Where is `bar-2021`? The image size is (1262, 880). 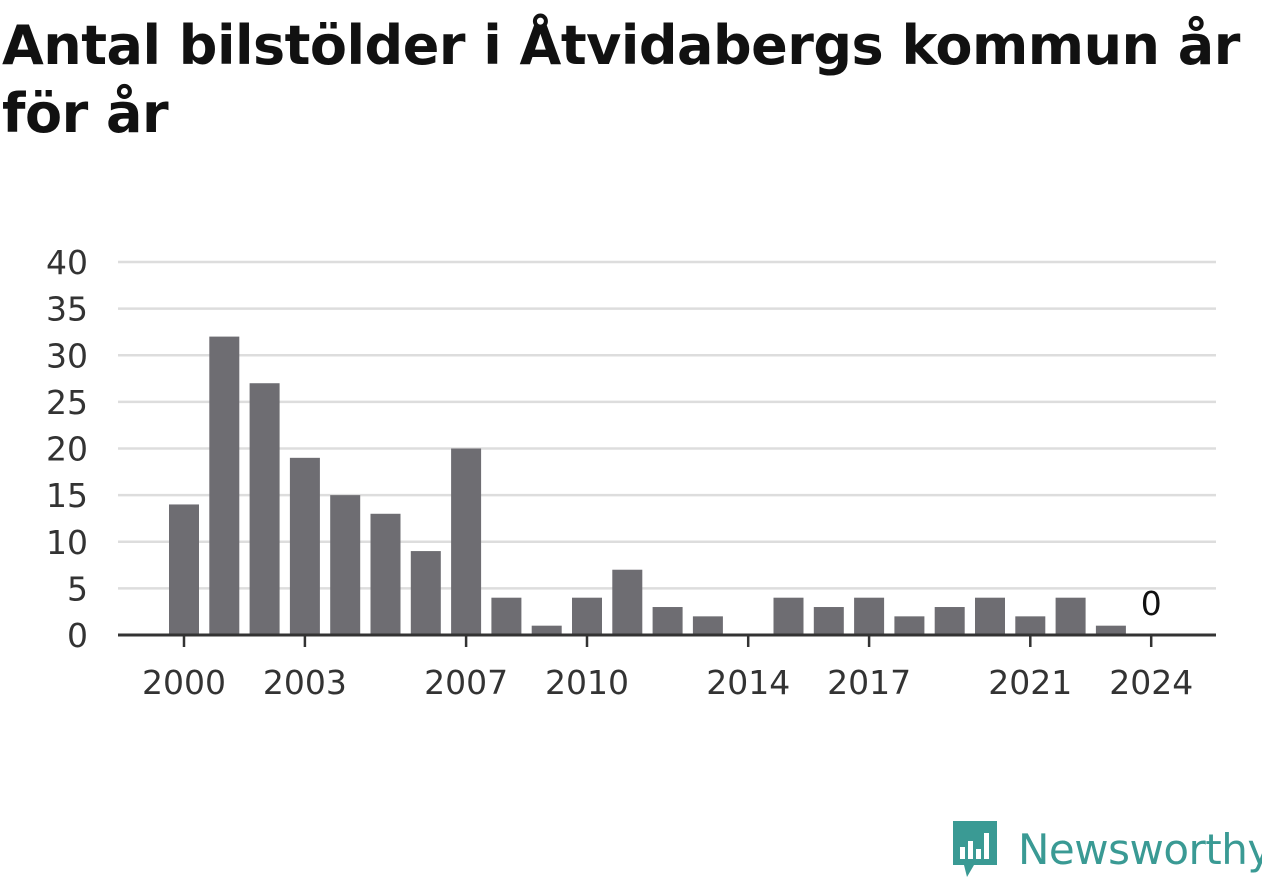 bar-2021 is located at coordinates (1030, 625).